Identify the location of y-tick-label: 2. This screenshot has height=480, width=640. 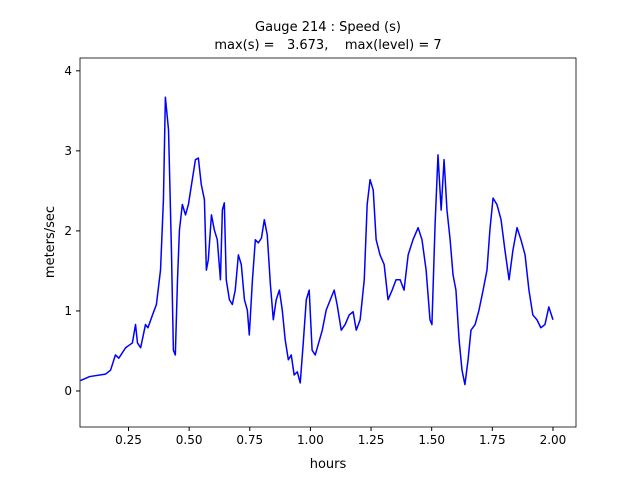
(68, 231).